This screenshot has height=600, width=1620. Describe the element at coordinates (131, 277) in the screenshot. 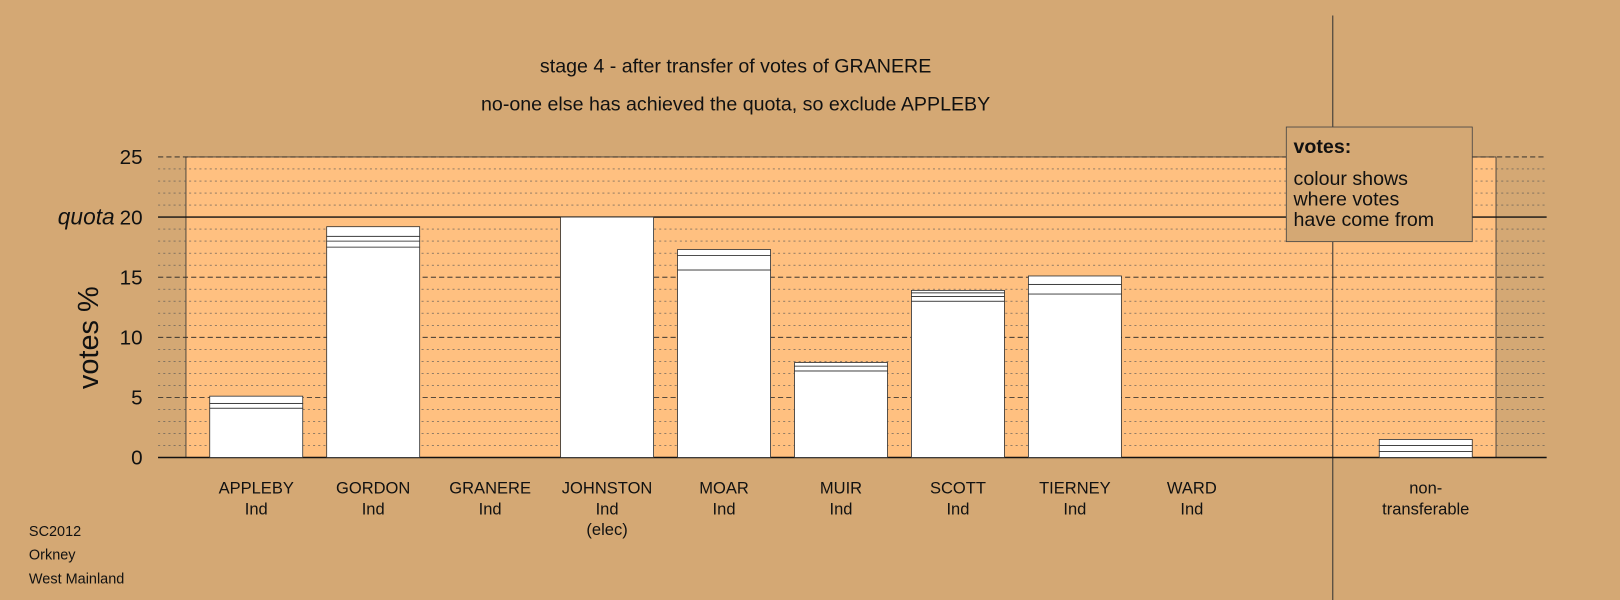

I see `y-tick-label: 15` at that location.